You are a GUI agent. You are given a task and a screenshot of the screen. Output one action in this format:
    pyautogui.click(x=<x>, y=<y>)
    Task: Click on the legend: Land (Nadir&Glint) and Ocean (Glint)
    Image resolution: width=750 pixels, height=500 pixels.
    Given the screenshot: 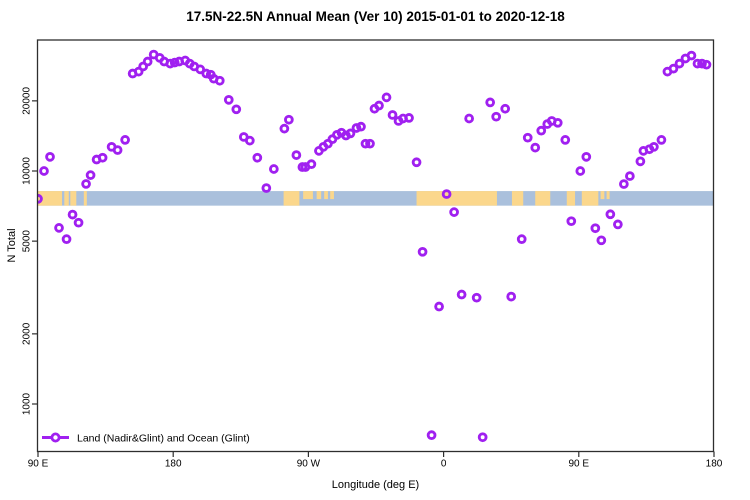 What is the action you would take?
    pyautogui.click(x=146, y=438)
    